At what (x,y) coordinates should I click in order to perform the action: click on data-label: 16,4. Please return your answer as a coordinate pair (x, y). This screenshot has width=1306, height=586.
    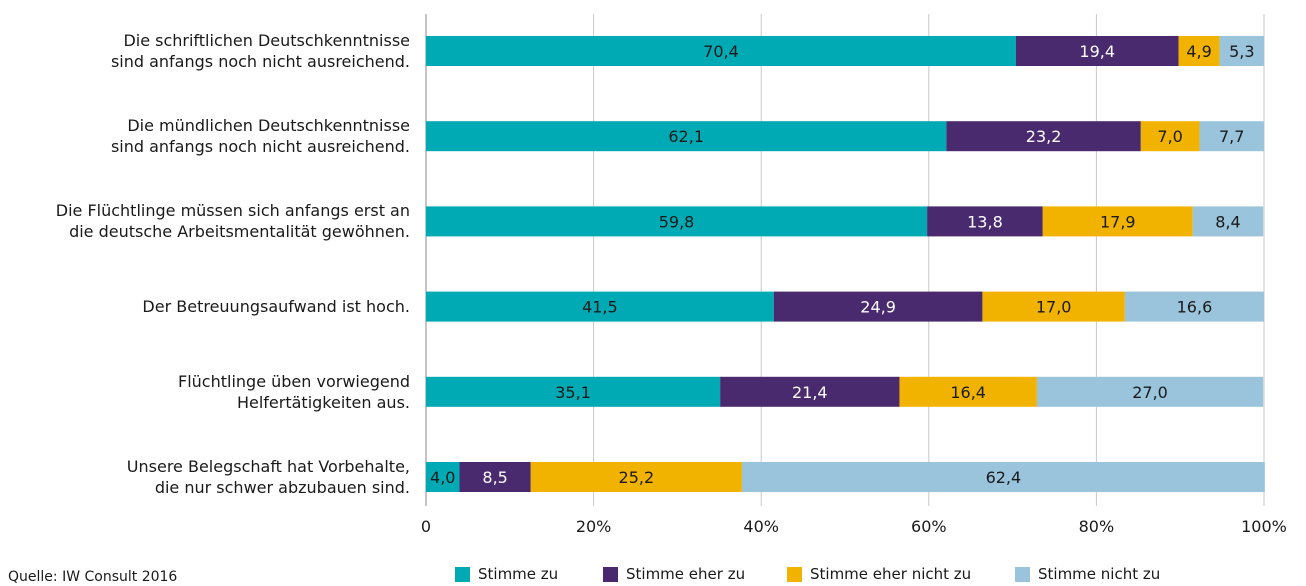
    Looking at the image, I should click on (968, 392).